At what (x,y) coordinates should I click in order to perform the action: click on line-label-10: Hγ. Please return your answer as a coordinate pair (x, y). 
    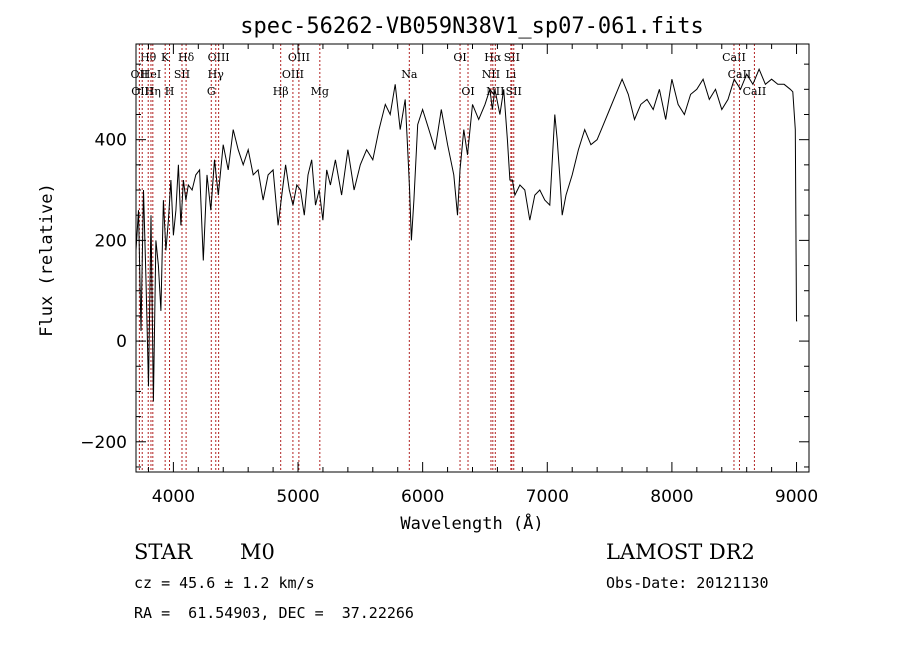
    Looking at the image, I should click on (216, 74).